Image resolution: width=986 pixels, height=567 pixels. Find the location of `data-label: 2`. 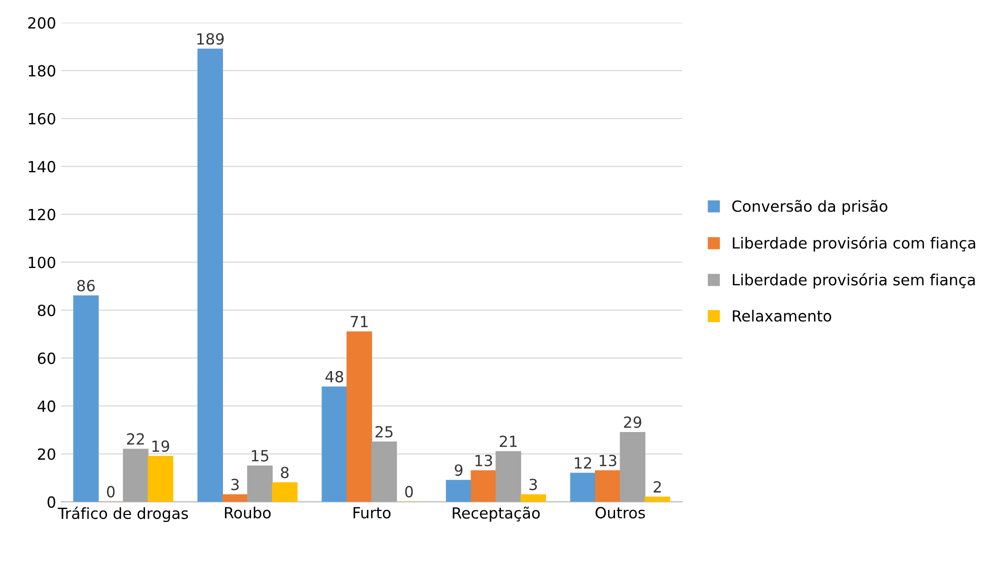

data-label: 2 is located at coordinates (657, 486).